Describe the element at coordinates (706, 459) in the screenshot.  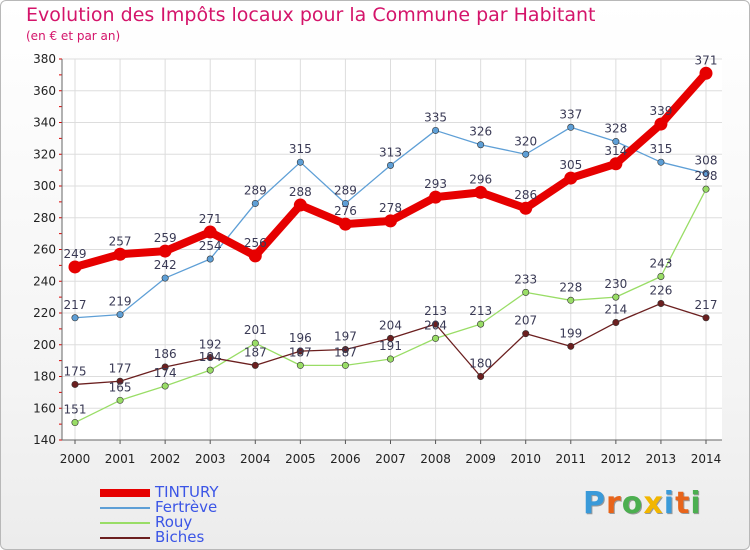
I see `x-tick-label: 2014` at that location.